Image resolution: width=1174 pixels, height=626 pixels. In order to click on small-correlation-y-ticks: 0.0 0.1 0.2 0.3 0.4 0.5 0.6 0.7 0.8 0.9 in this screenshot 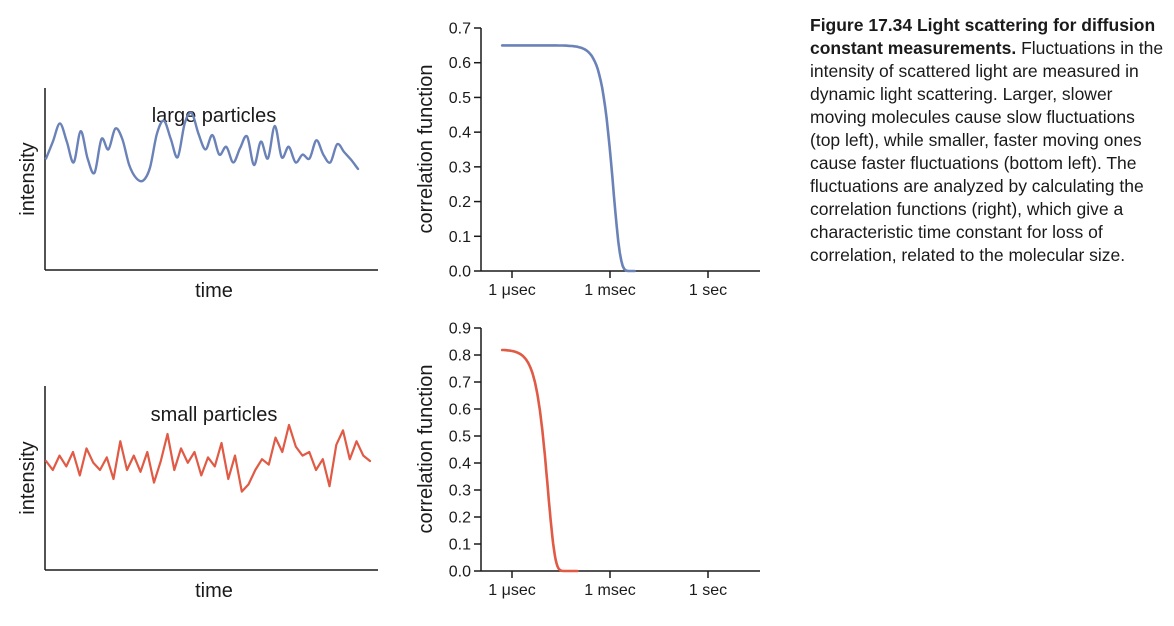, I will do `click(465, 451)`.